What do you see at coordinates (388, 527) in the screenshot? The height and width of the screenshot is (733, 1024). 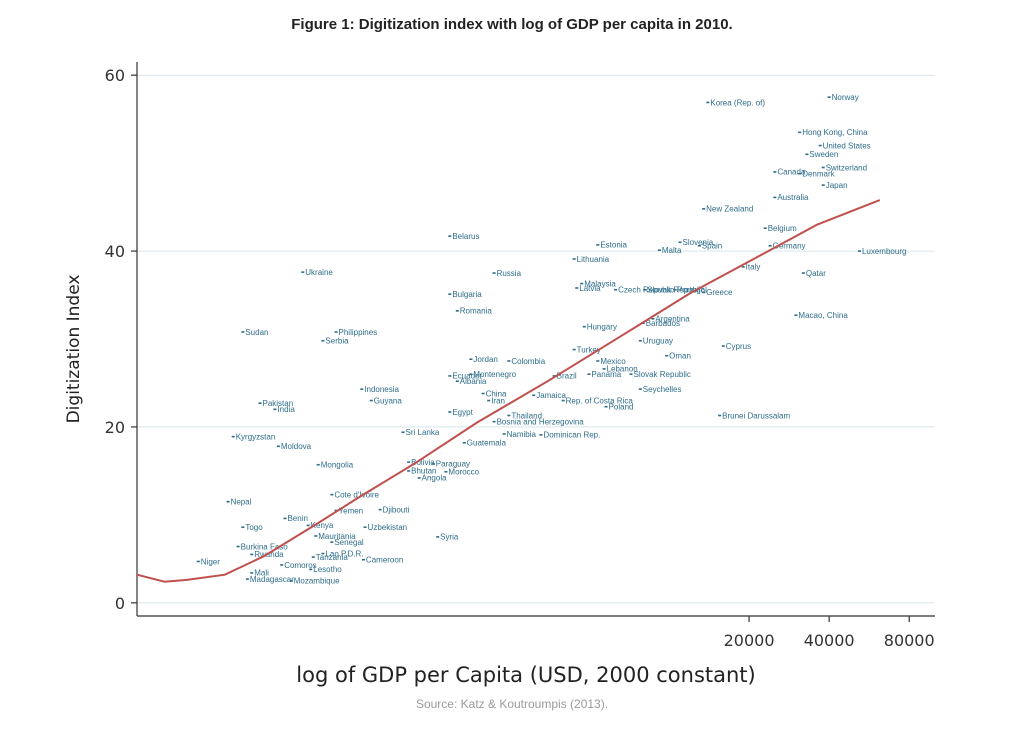 I see `point-label: Uzbekistan` at bounding box center [388, 527].